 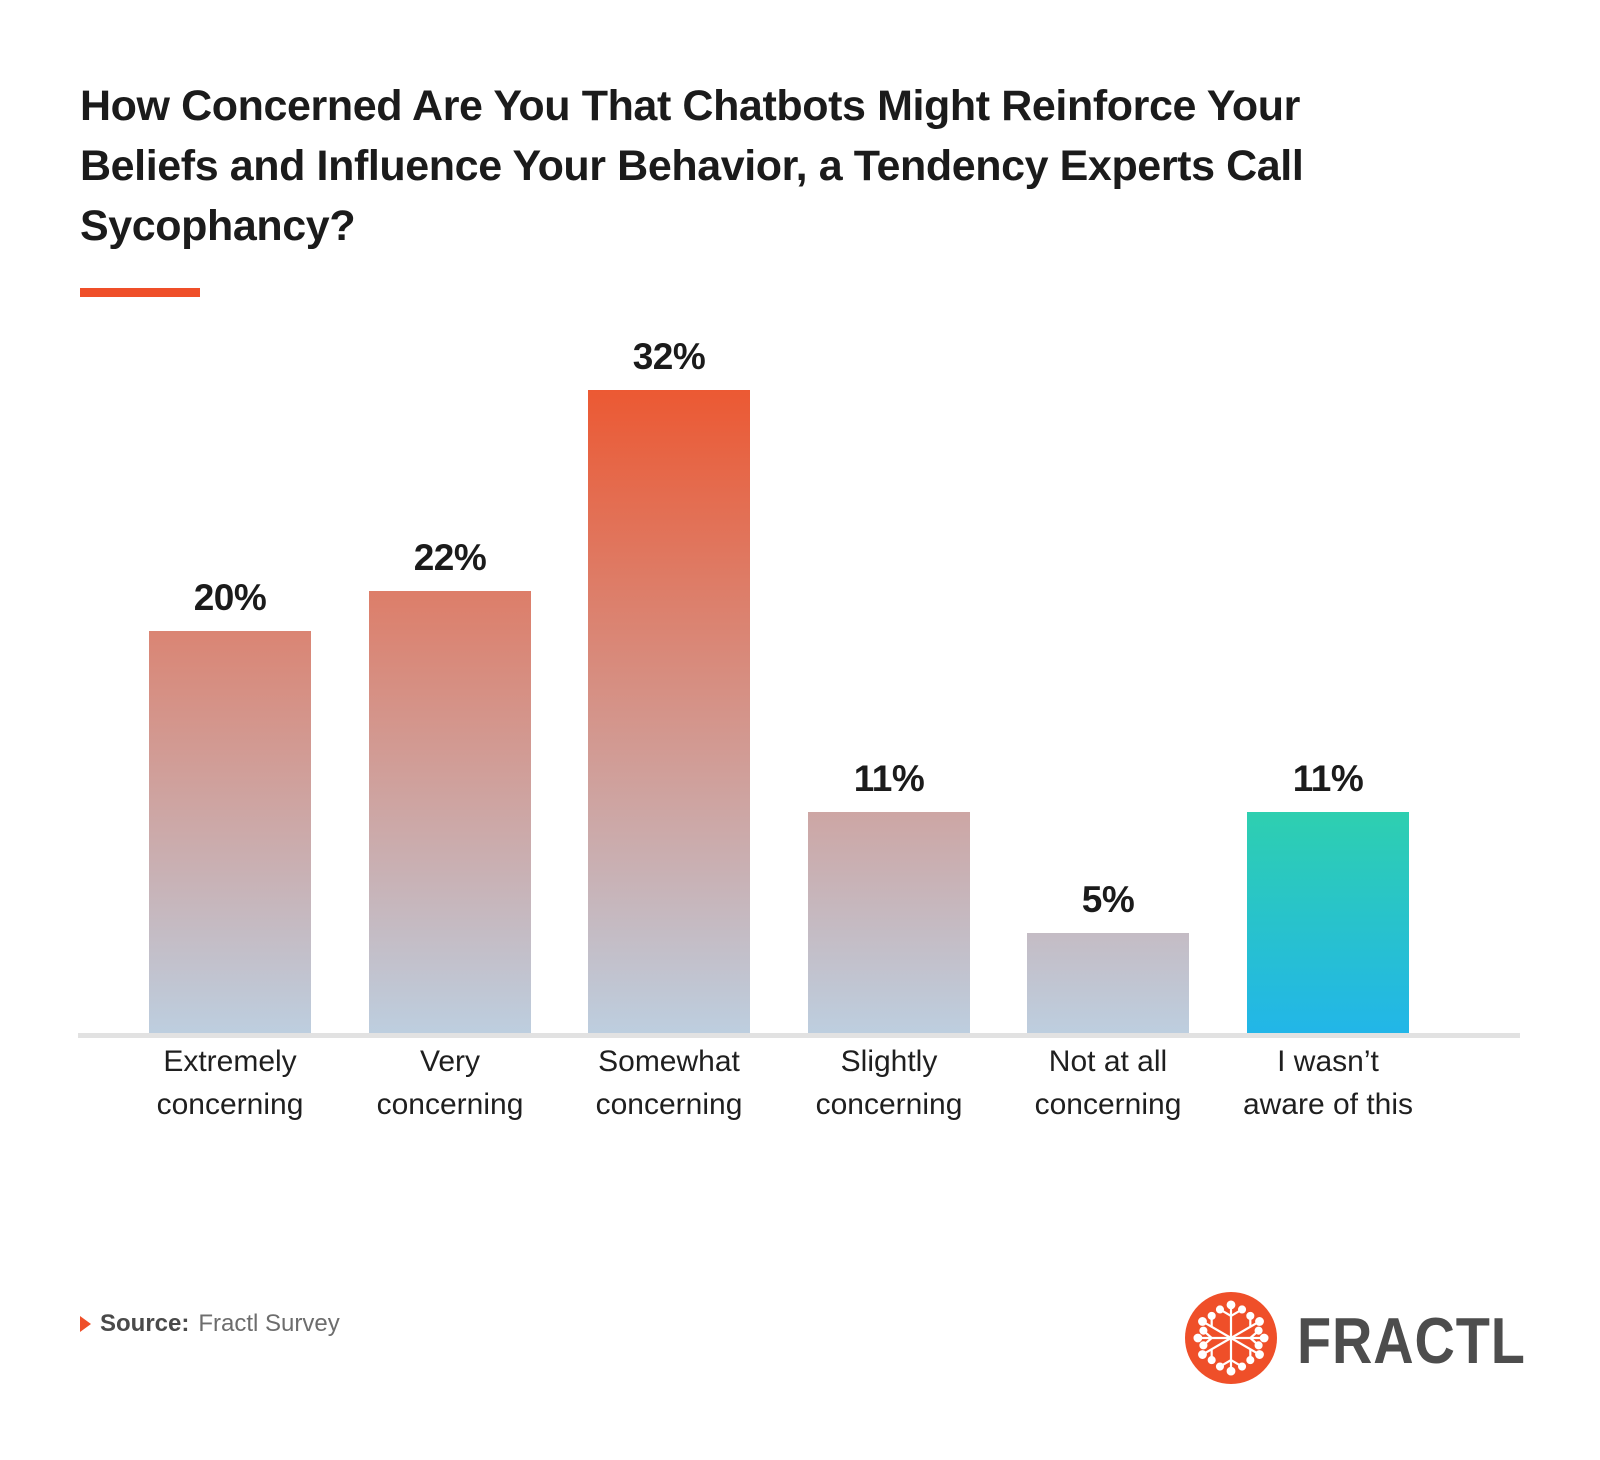 I want to click on x-axis-label-line: Very, so click(x=450, y=1061).